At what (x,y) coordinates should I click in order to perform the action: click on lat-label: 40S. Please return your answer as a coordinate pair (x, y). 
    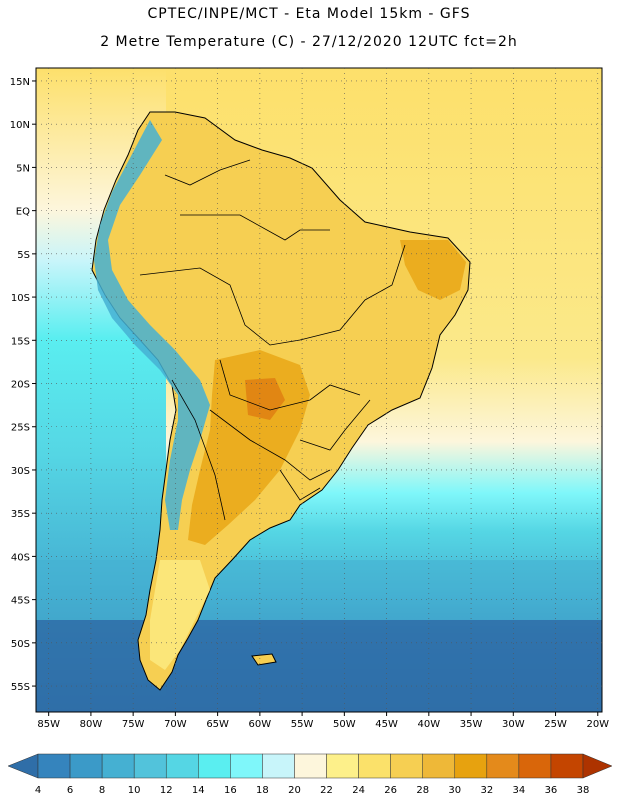
    Looking at the image, I should click on (20, 557).